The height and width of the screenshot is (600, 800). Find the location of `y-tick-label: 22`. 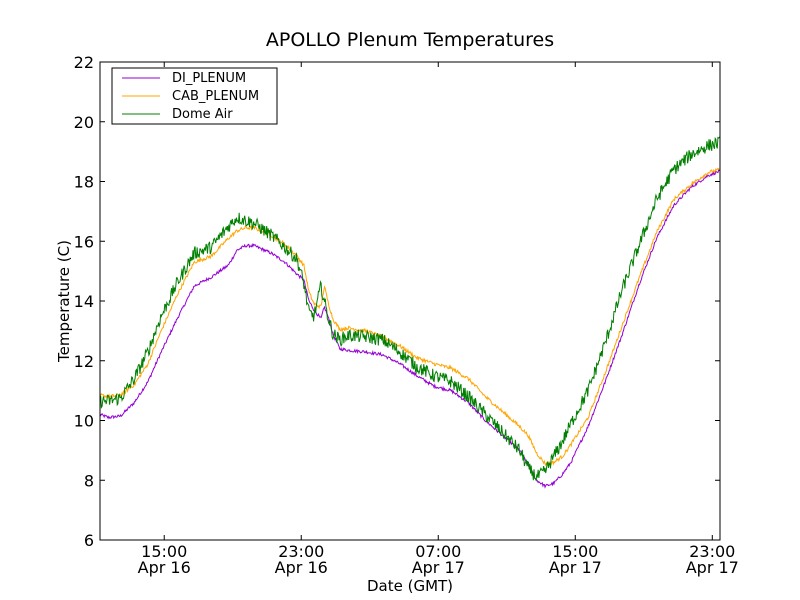

y-tick-label: 22 is located at coordinates (84, 62).